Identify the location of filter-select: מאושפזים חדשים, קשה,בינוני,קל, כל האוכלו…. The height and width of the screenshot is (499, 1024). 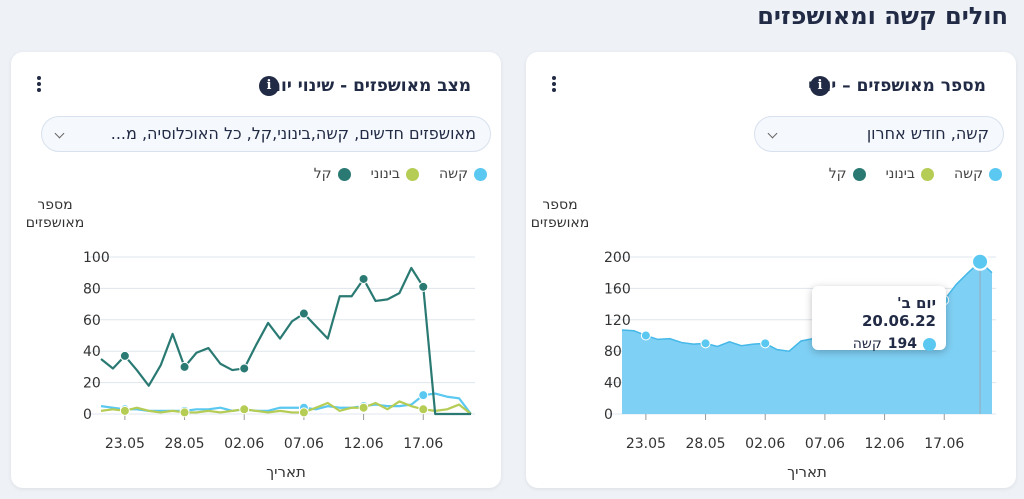
(266, 134).